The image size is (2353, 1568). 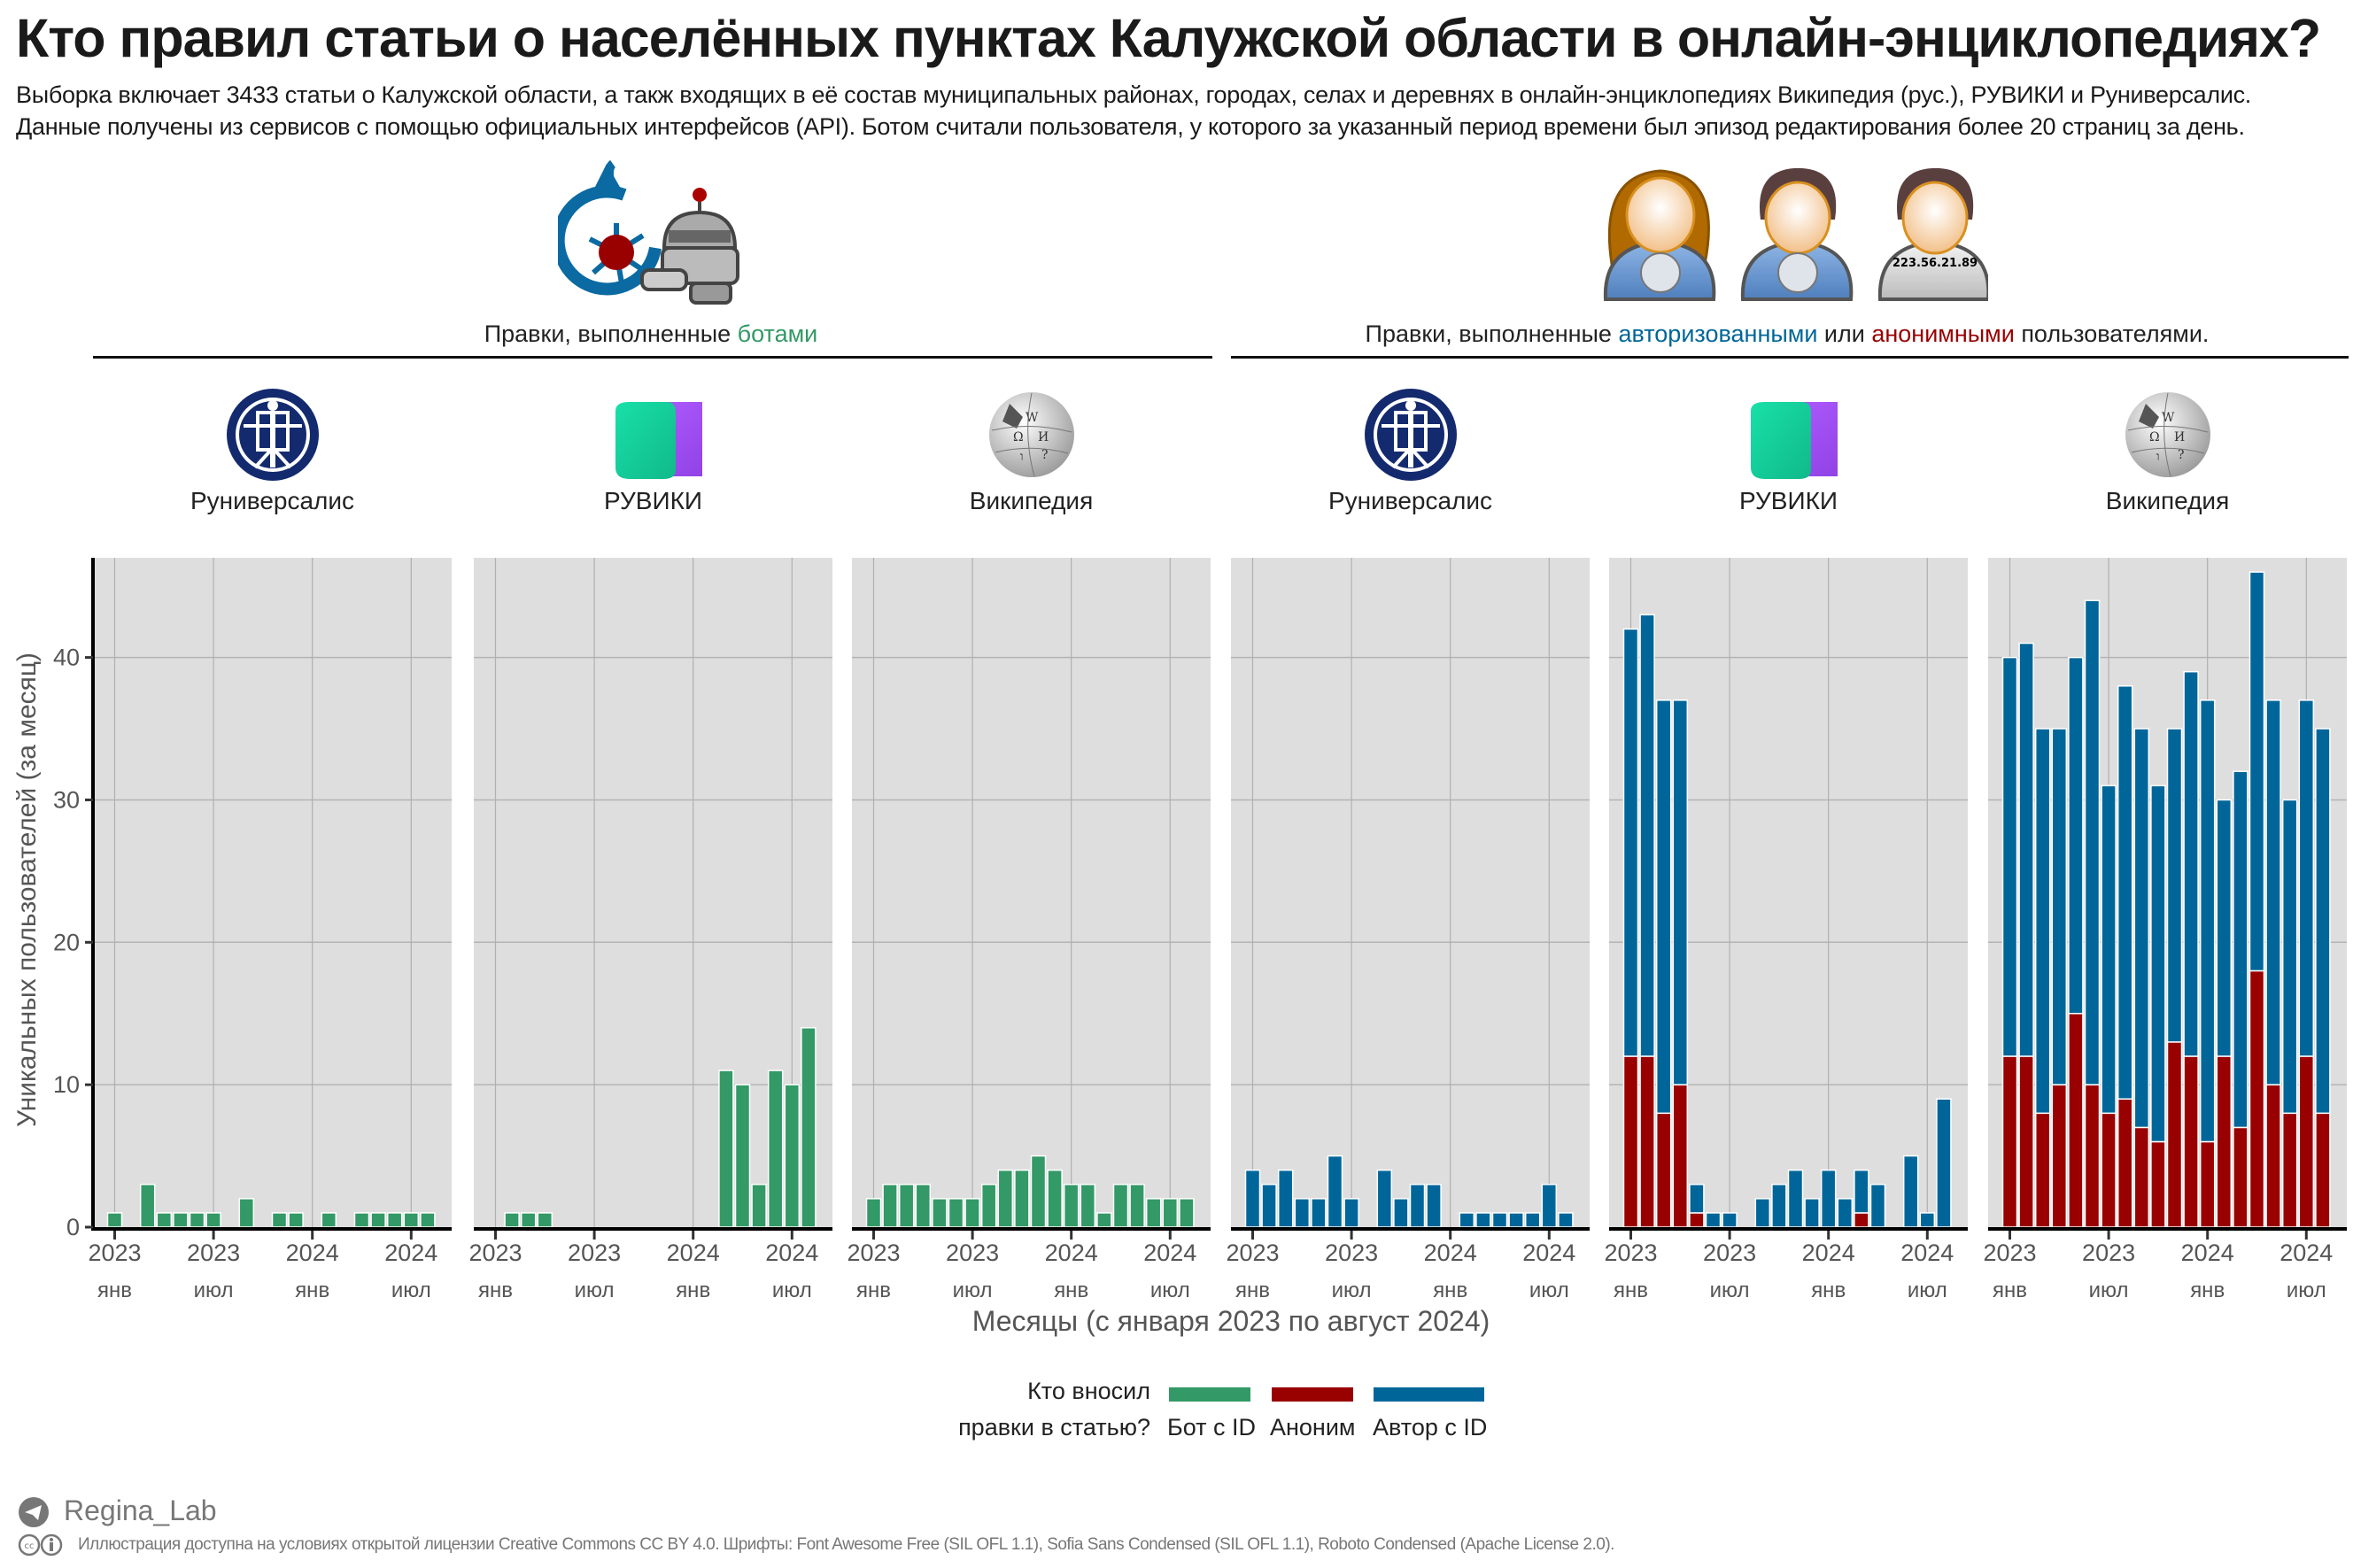 What do you see at coordinates (2167, 434) in the screenshot?
I see `wikipedia-logo-icon: WΩ Иו?` at bounding box center [2167, 434].